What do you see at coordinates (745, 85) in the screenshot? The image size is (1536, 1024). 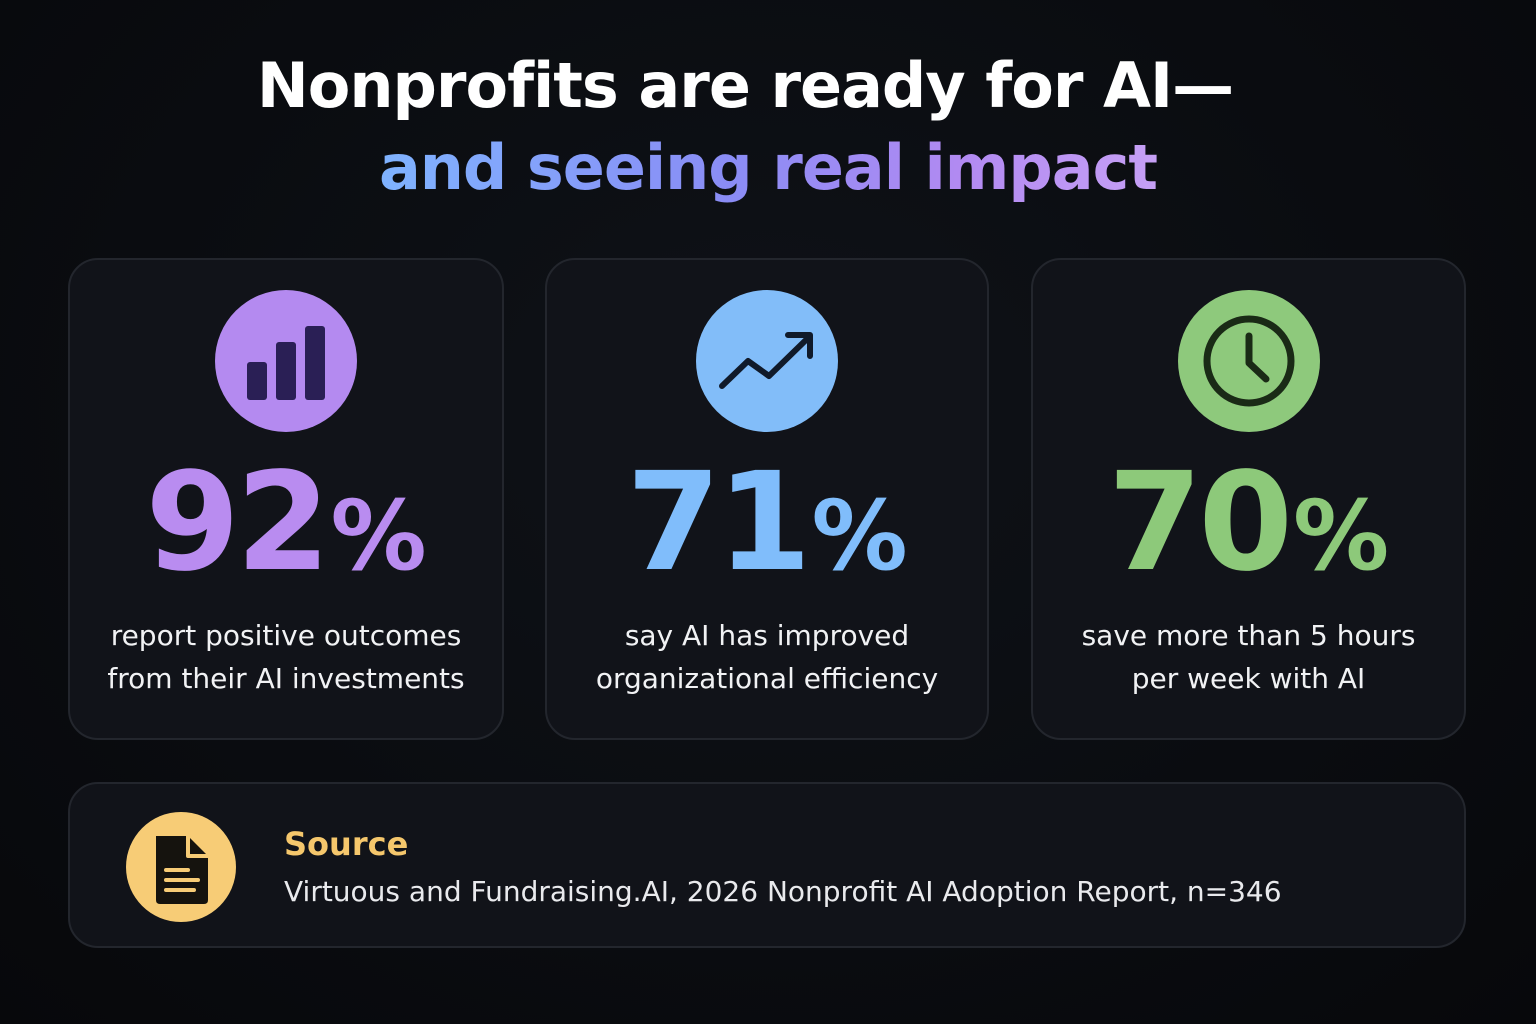 I see `headline-line-1: Nonprofits are ready for AI—` at bounding box center [745, 85].